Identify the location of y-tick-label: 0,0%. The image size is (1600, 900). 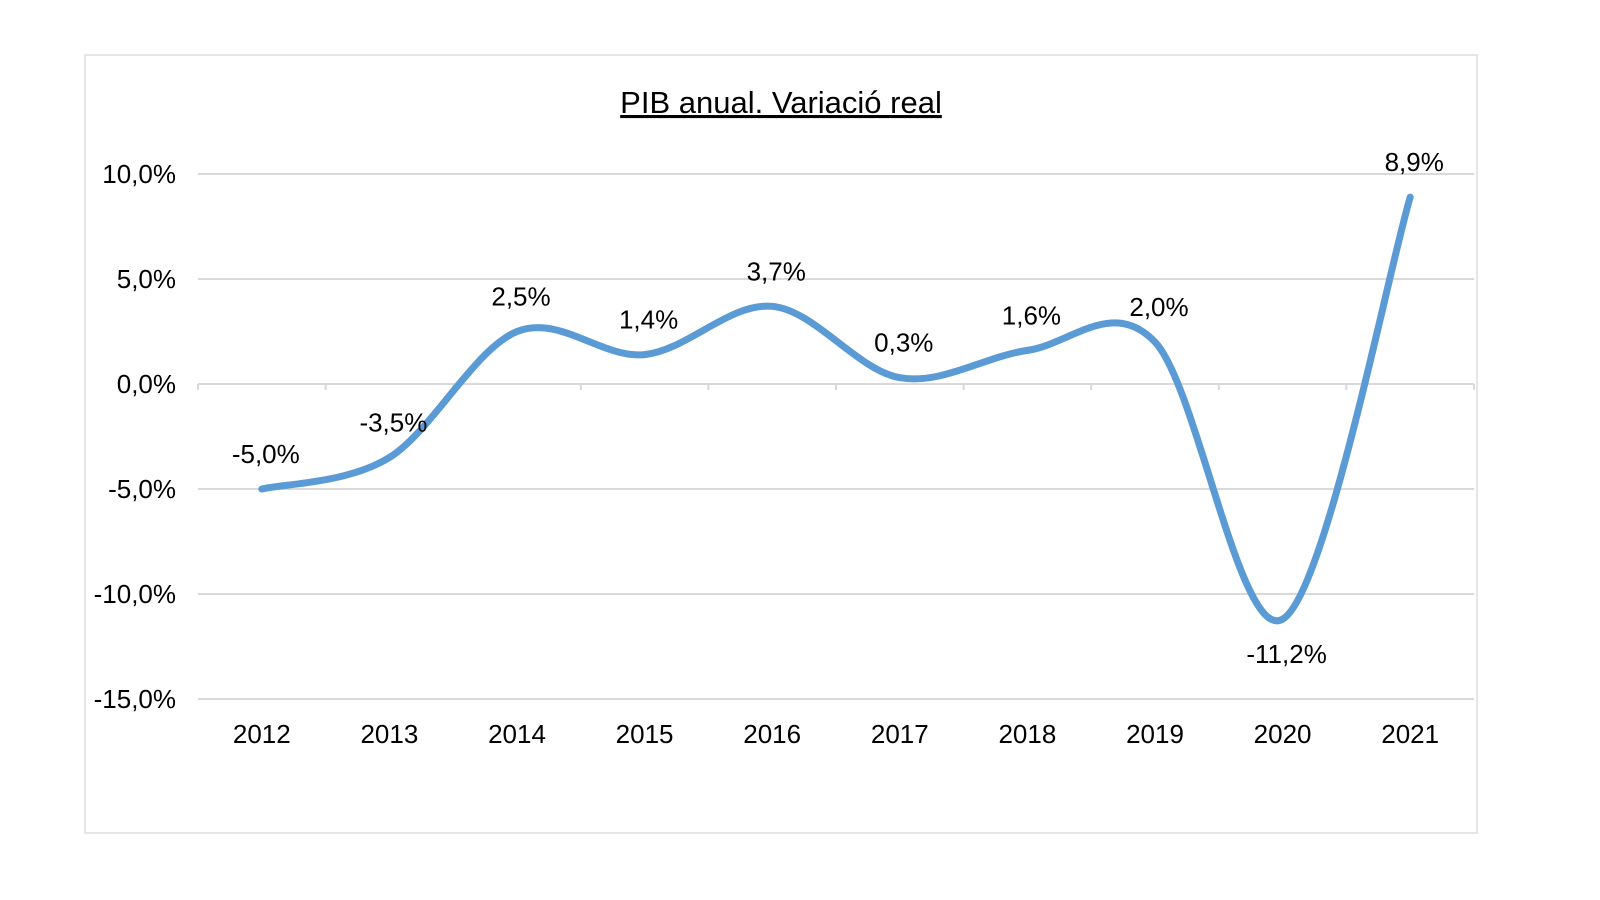
(146, 384).